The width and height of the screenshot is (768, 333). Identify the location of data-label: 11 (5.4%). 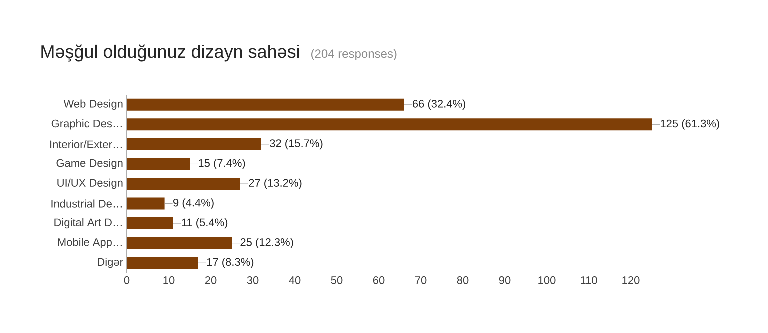
(205, 223).